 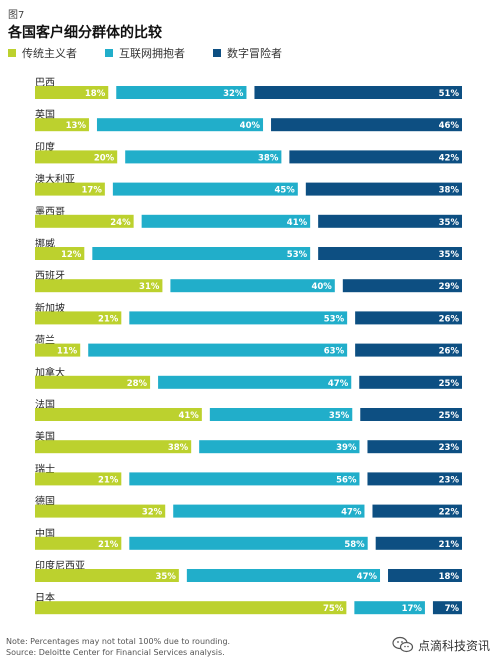 I want to click on data-label-internet-embracers: 58%, so click(x=354, y=545).